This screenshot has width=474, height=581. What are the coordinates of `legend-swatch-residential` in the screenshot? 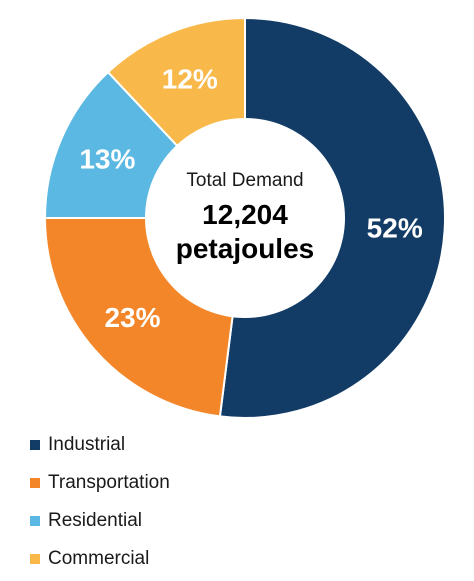 It's located at (35, 521).